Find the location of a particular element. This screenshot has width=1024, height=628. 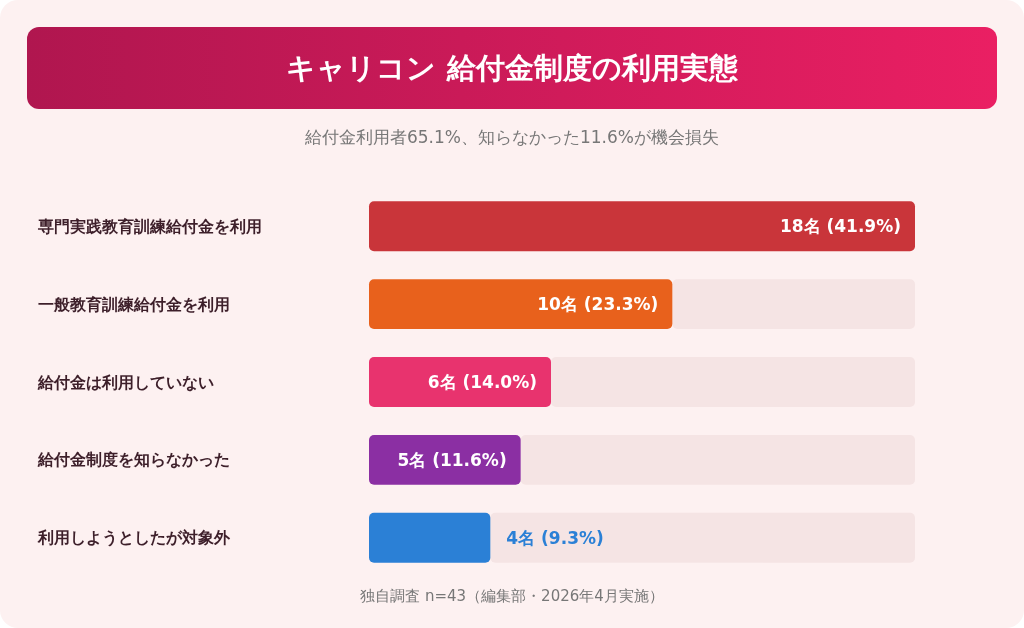

y-tick-label: 専門実践教育訓練給付金を利用 is located at coordinates (149, 226).